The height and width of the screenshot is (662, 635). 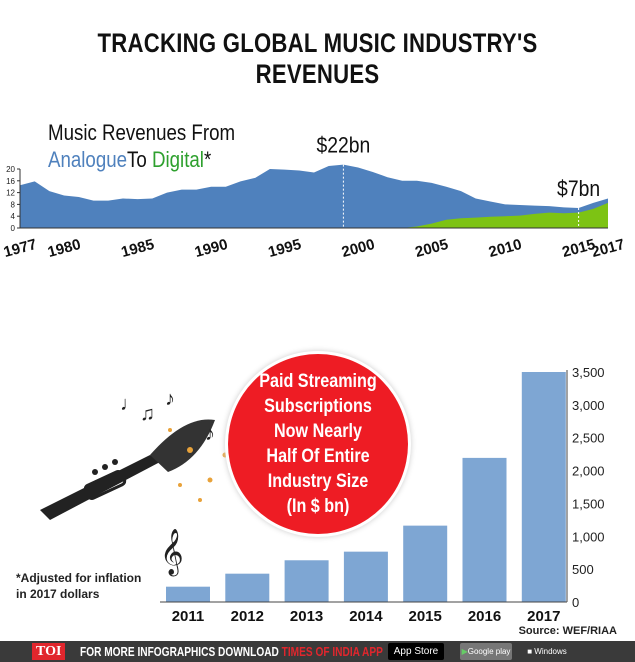 What do you see at coordinates (318, 456) in the screenshot?
I see `callout-line: Half Of Entire` at bounding box center [318, 456].